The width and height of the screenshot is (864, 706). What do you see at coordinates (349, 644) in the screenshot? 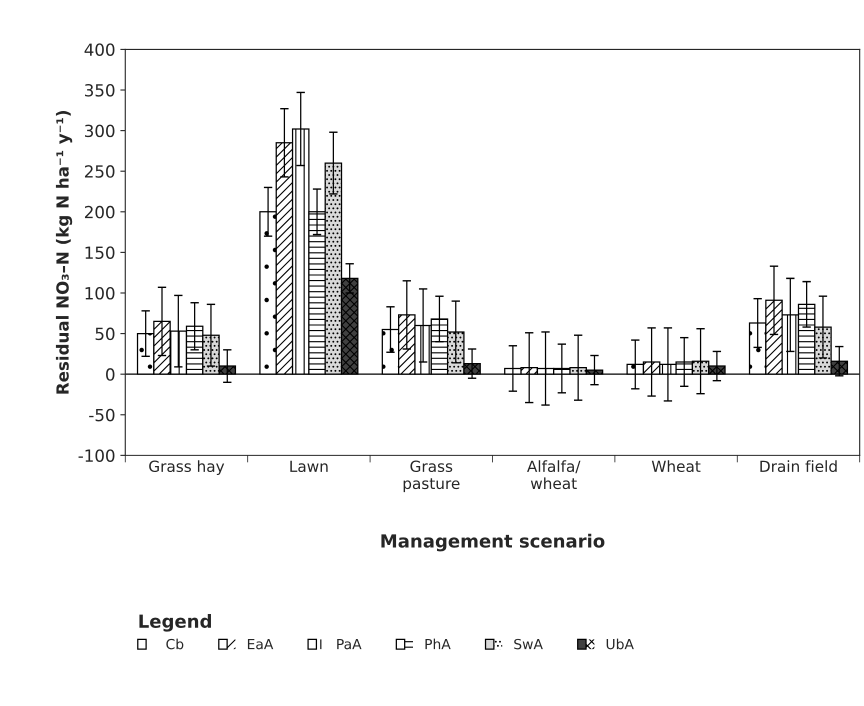
I see `legend-label: PaA` at bounding box center [349, 644].